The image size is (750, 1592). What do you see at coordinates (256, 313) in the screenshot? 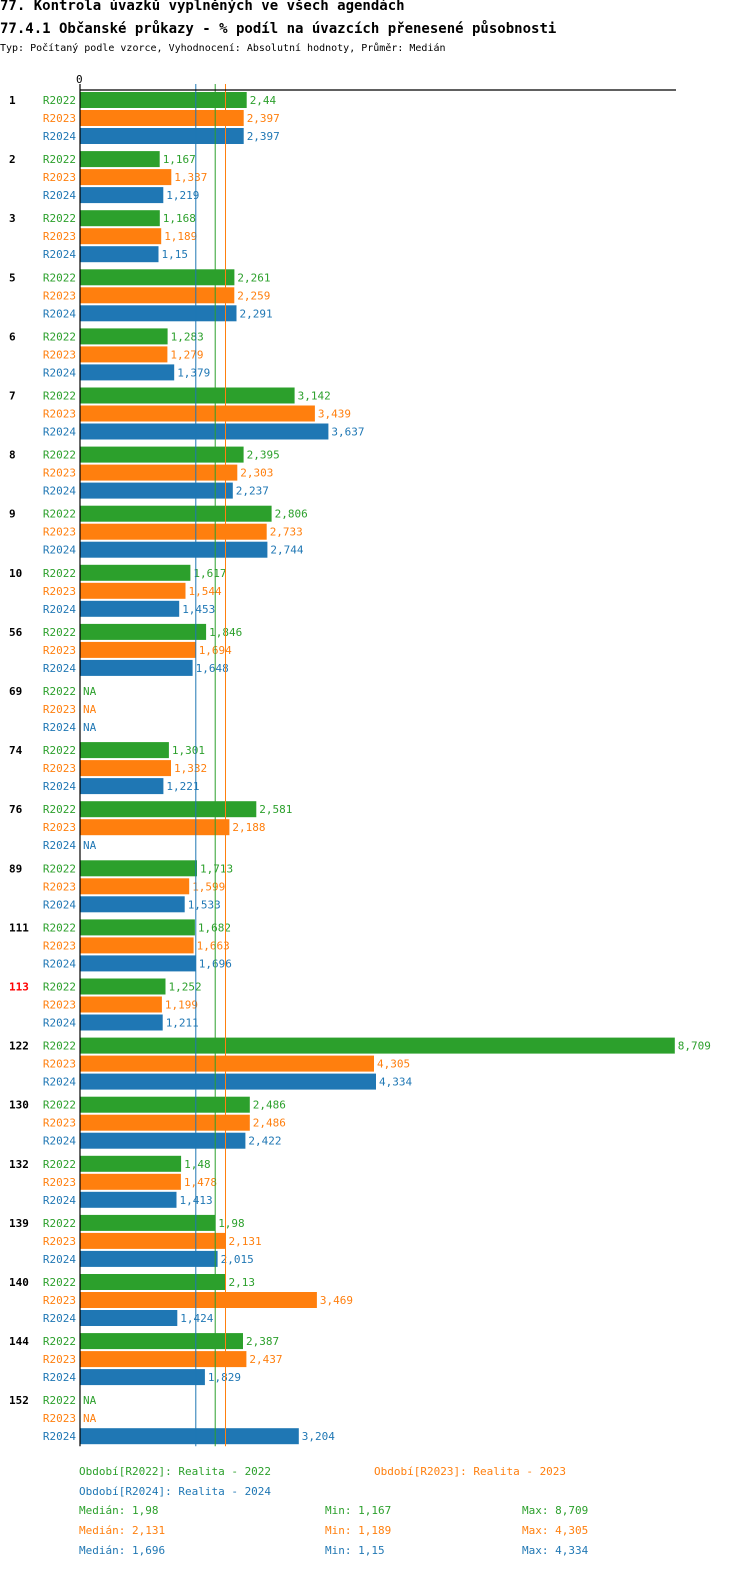
I see `data-label: 2,291` at bounding box center [256, 313].